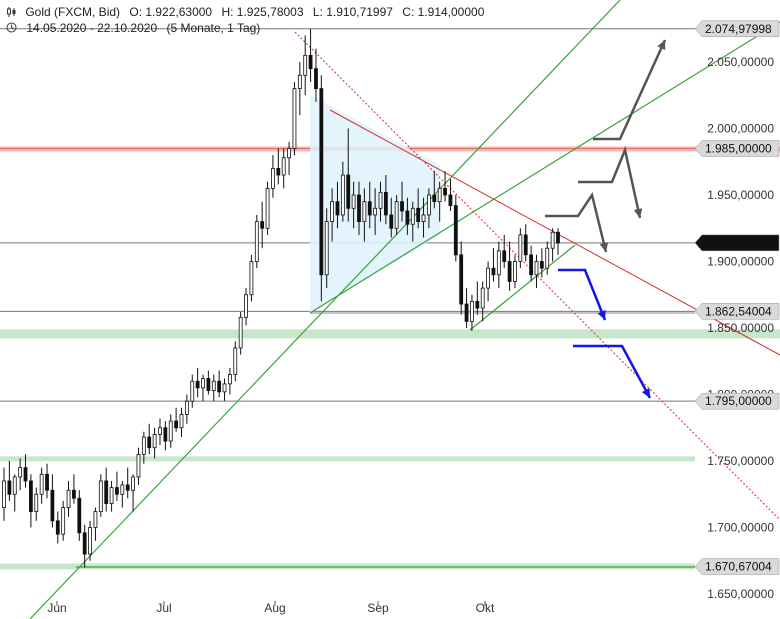  What do you see at coordinates (522, 287) in the screenshot?
I see `short-uptrend-line` at bounding box center [522, 287].